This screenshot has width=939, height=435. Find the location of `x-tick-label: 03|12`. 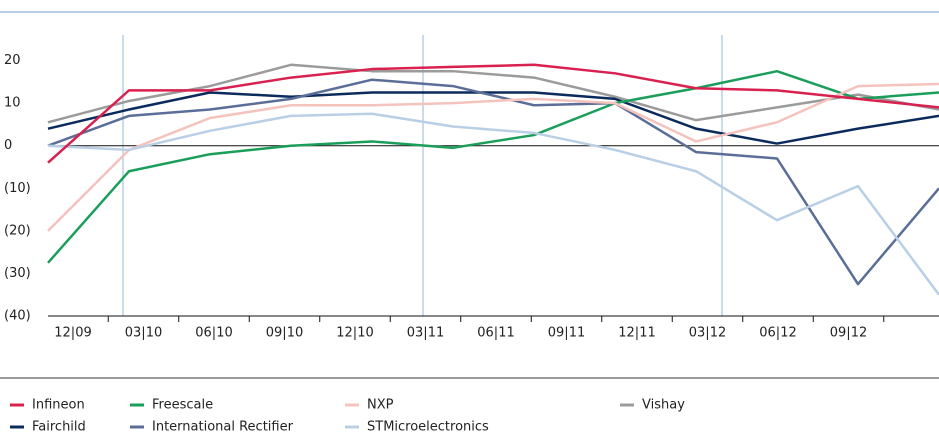

x-tick-label: 03|12 is located at coordinates (707, 333).